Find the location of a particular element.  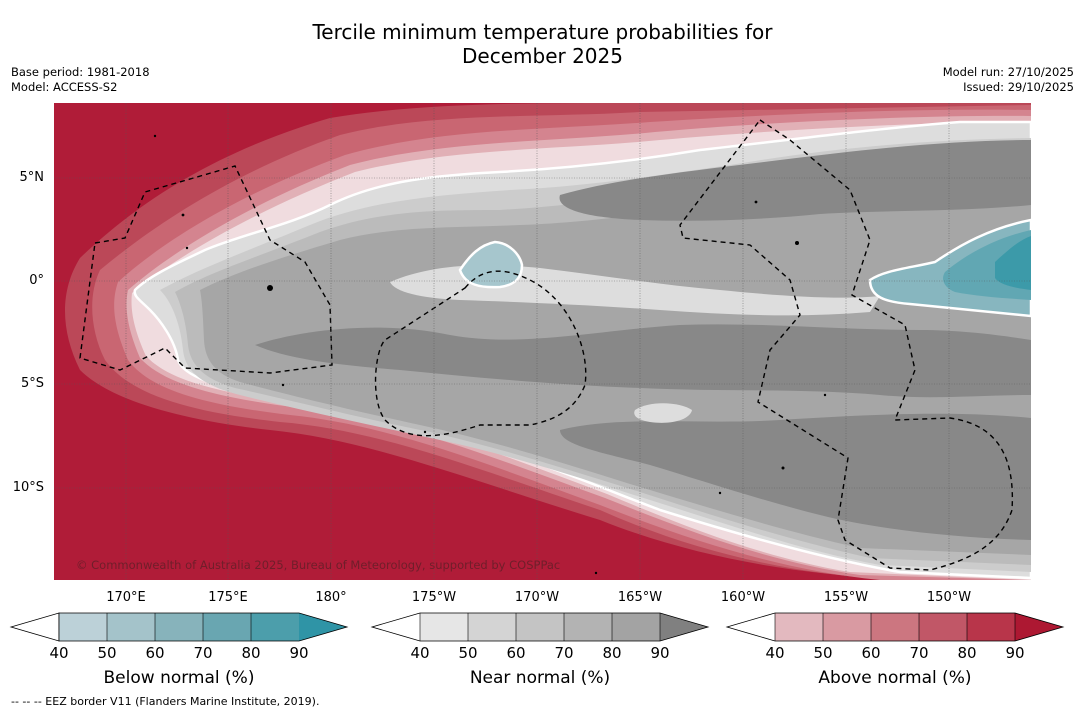

colorbar-near-over-arrow is located at coordinates (684, 627).